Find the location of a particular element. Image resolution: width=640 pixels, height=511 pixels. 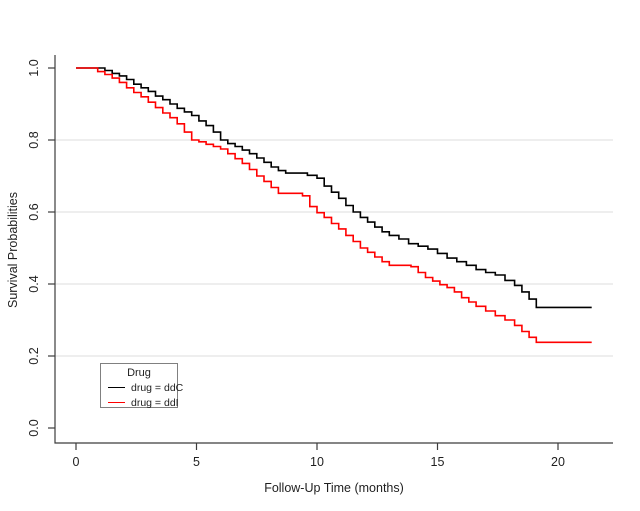

legend-item-ddI: drug = ddI is located at coordinates (143, 402).